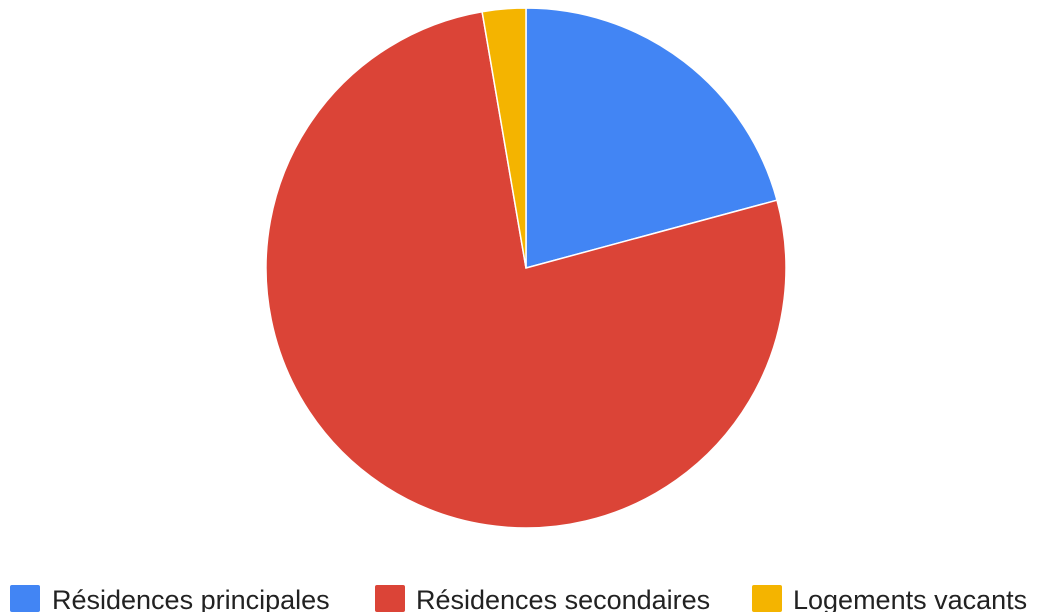 Image resolution: width=1043 pixels, height=612 pixels. Describe the element at coordinates (563, 598) in the screenshot. I see `legend-label-residences-secondaires: Résidences secondaires` at that location.